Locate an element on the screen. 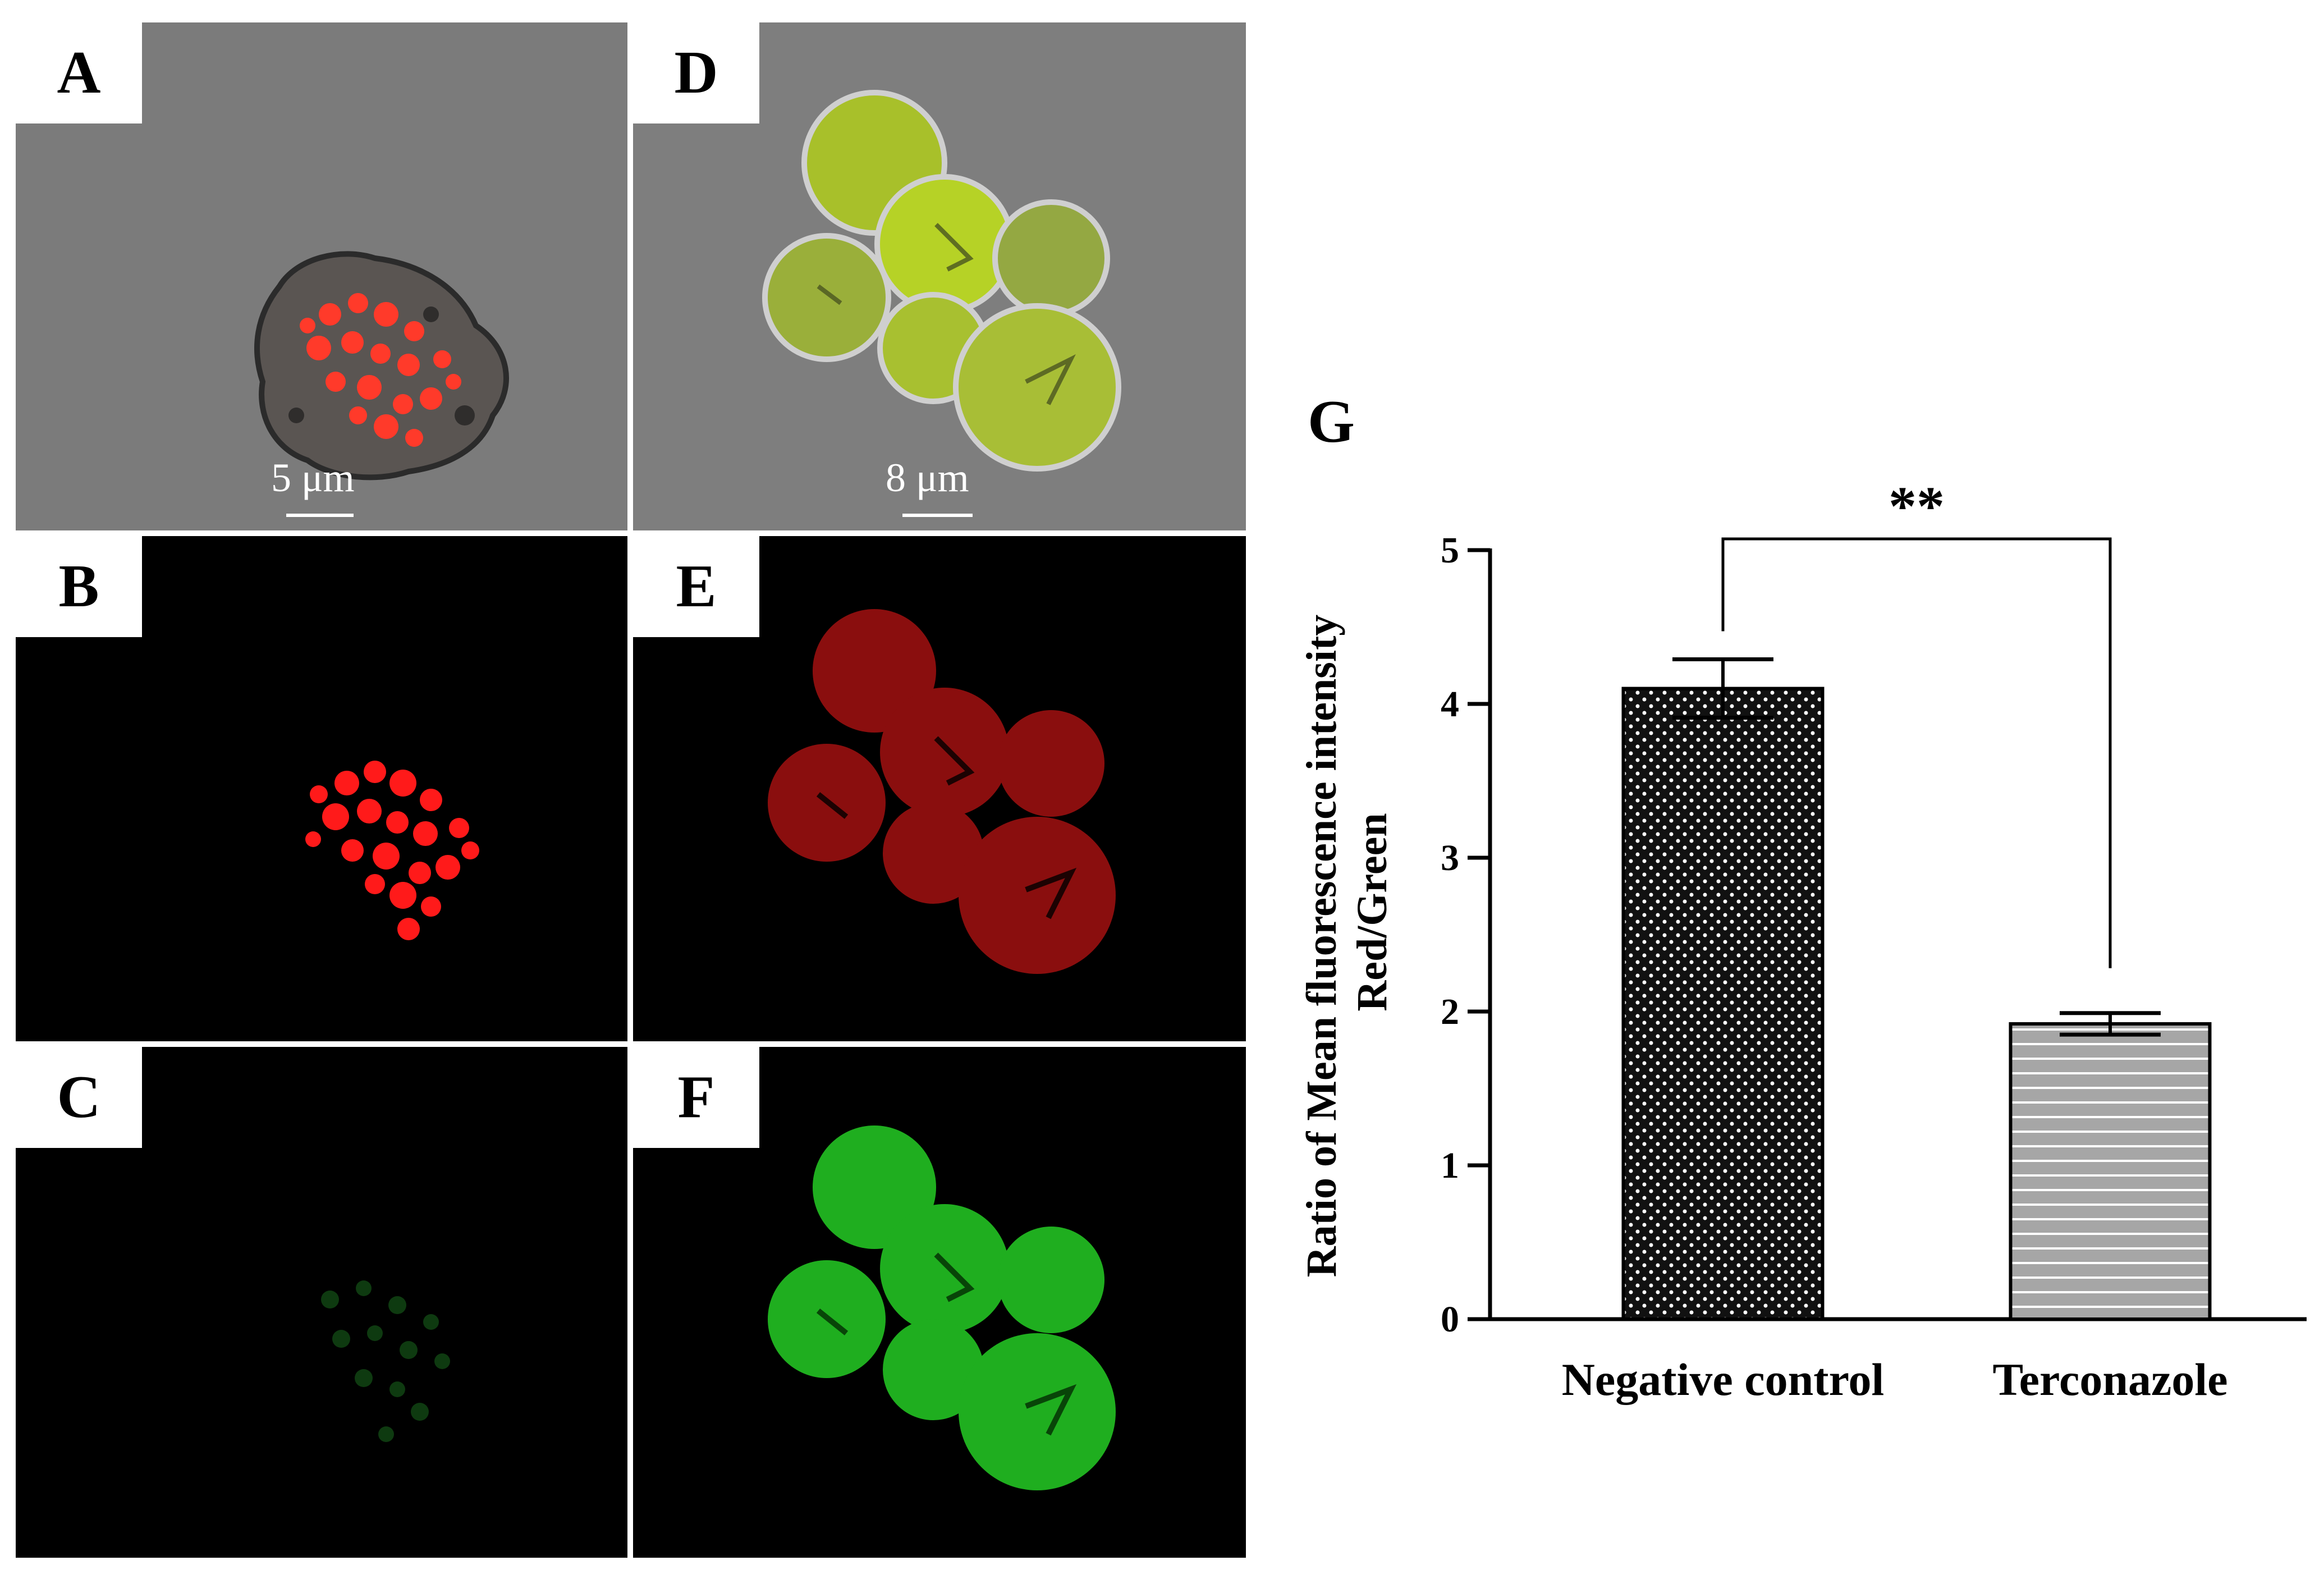 Image resolution: width=2324 pixels, height=1574 pixels. panel-a: A 5 μm is located at coordinates (322, 276).